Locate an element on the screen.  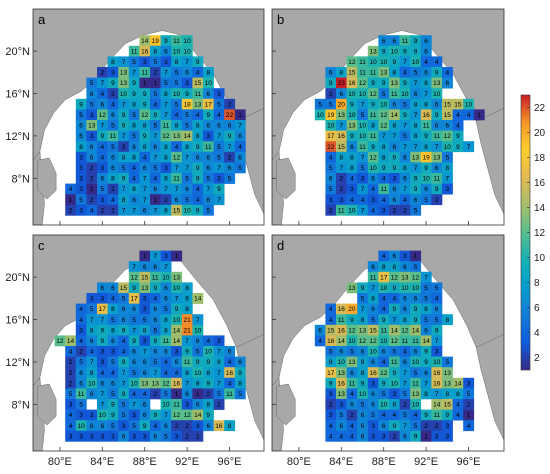
x-tick-label: 92°E is located at coordinates (426, 462).